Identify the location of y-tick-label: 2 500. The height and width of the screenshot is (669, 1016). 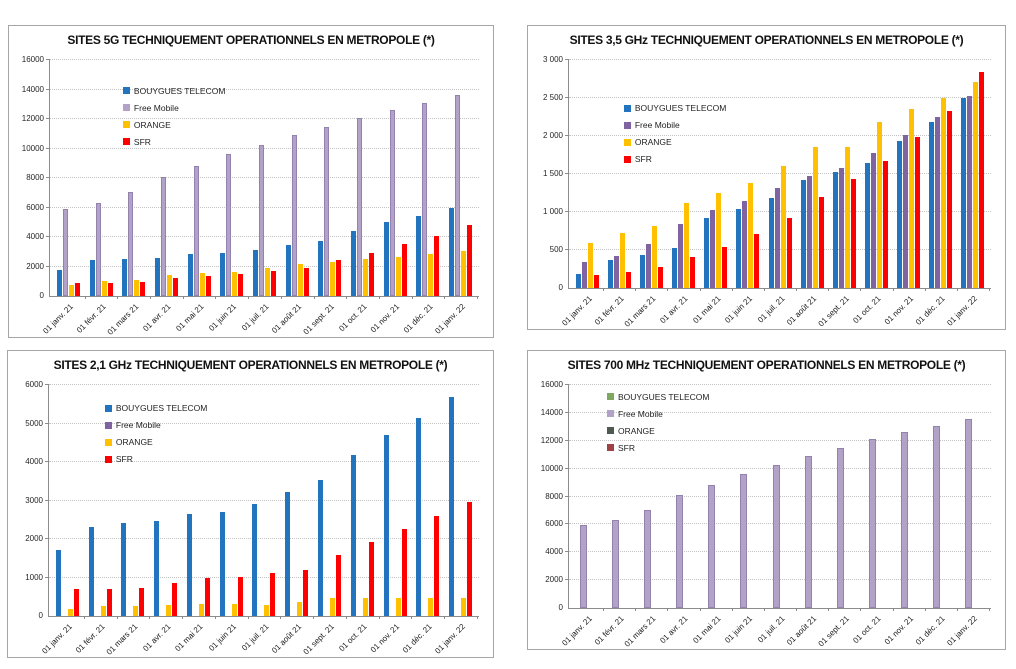
(552, 97).